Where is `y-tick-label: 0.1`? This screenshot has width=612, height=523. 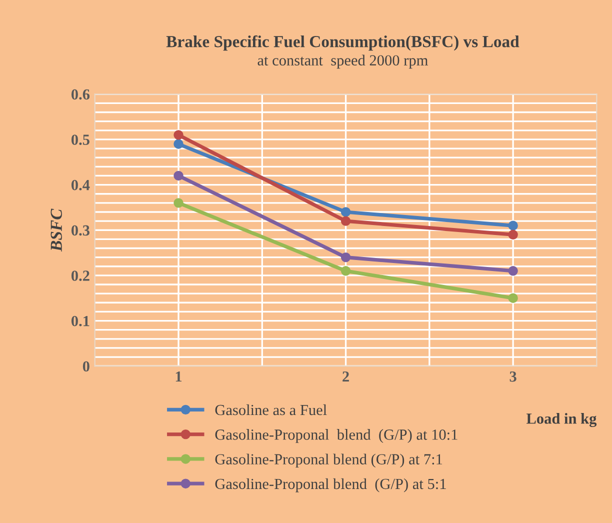 y-tick-label: 0.1 is located at coordinates (80, 321).